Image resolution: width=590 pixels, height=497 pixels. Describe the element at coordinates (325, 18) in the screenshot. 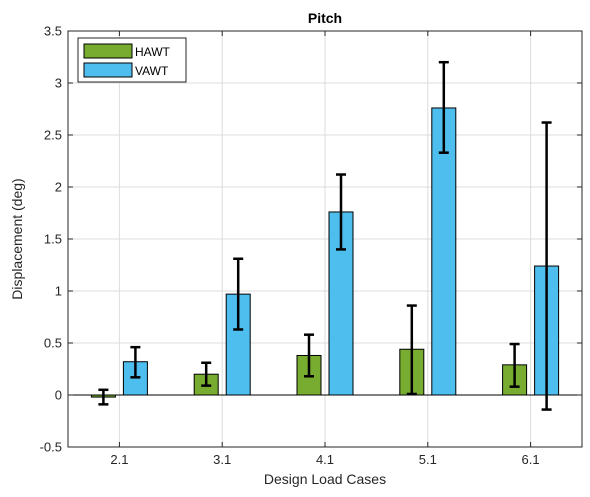

I see `chart-title: Pitch` at that location.